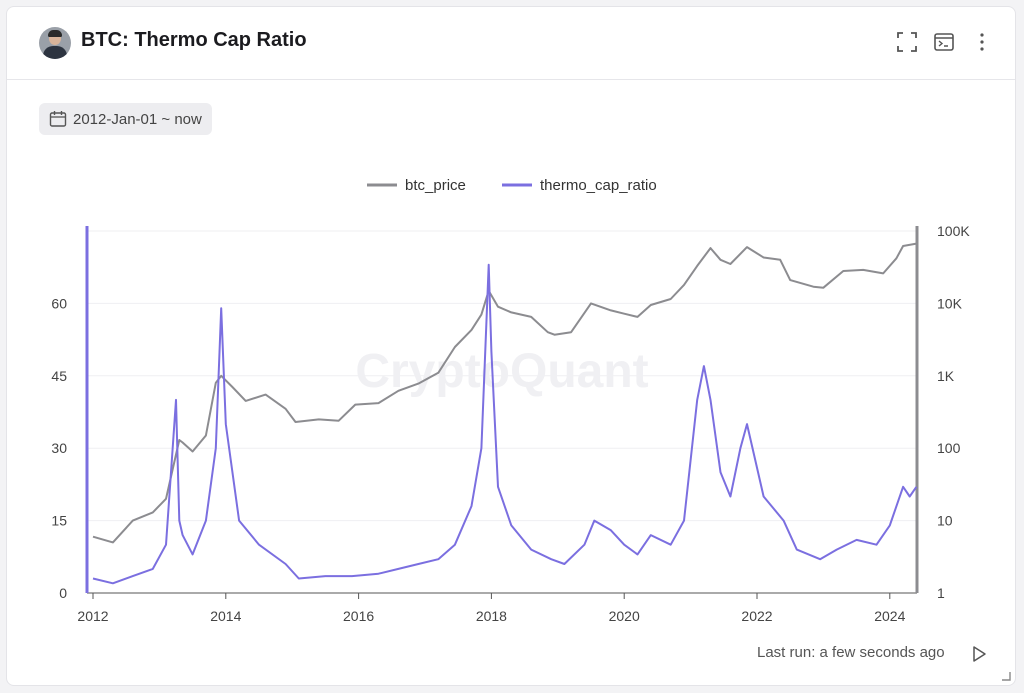  Describe the element at coordinates (949, 448) in the screenshot. I see `y-right-tick-label: 100` at that location.